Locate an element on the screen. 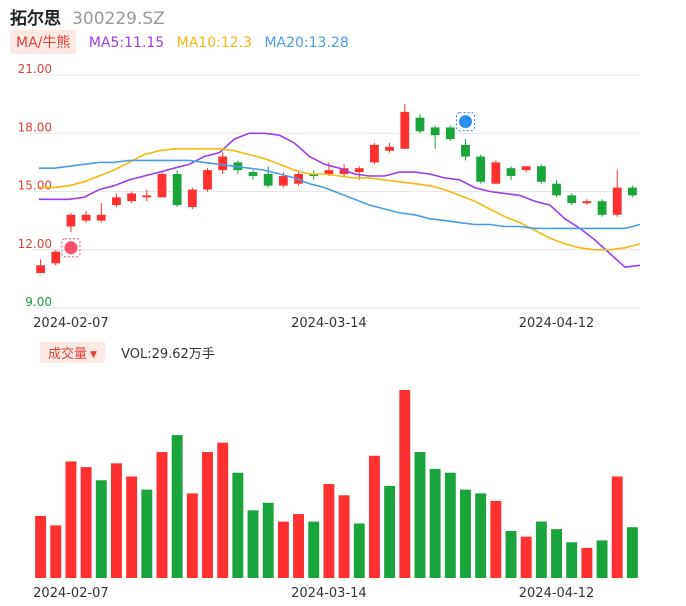 The height and width of the screenshot is (606, 686). volume-value-label: VOL:29.62万手 is located at coordinates (168, 354).